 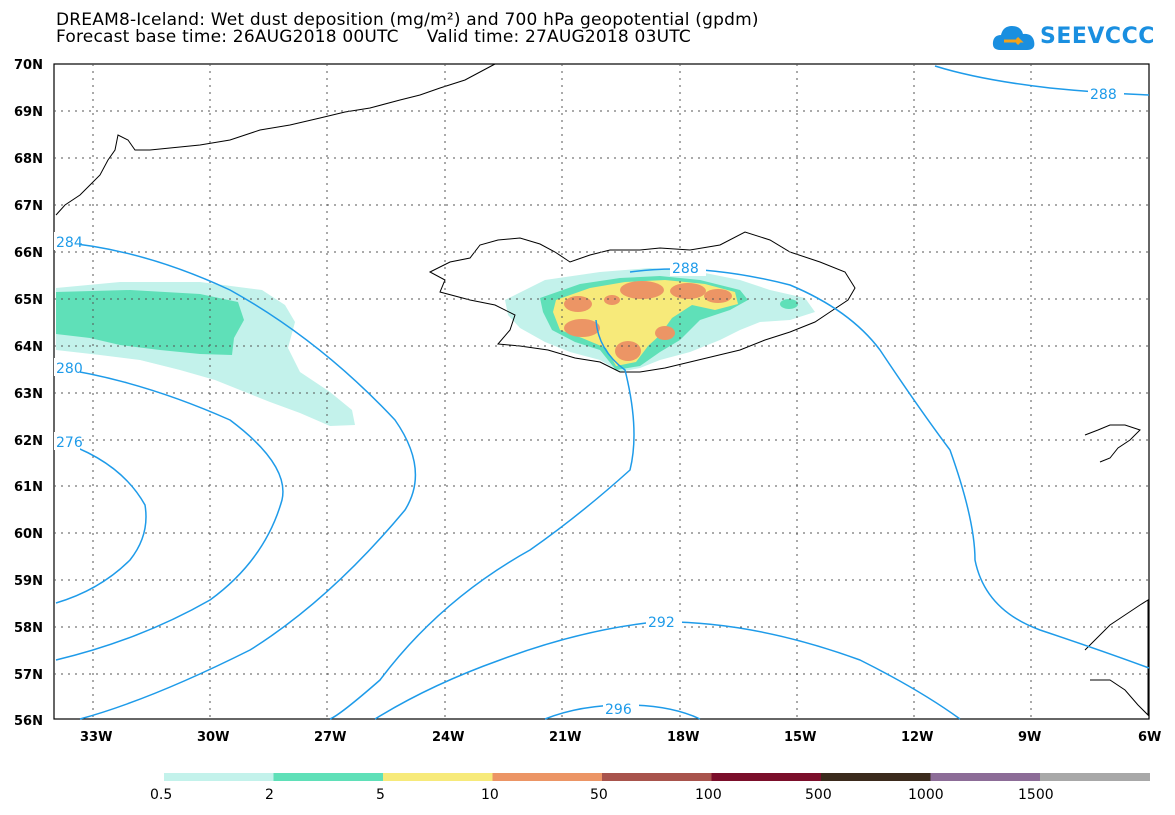 I want to click on contour-label-280: 280, so click(x=69, y=369).